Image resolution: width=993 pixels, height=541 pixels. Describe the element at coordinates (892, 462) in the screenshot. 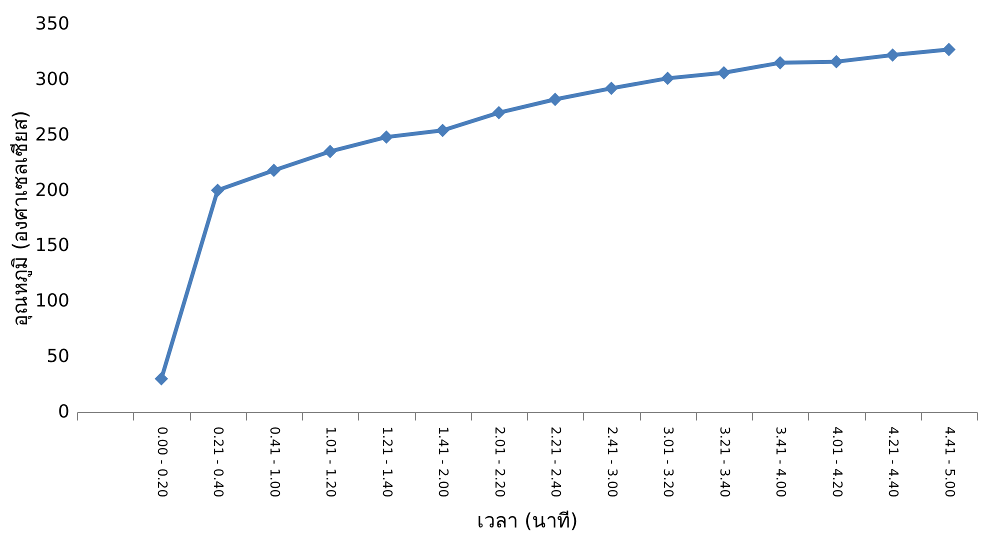

I see `x-tick-label: 4.21 - 4.40` at that location.